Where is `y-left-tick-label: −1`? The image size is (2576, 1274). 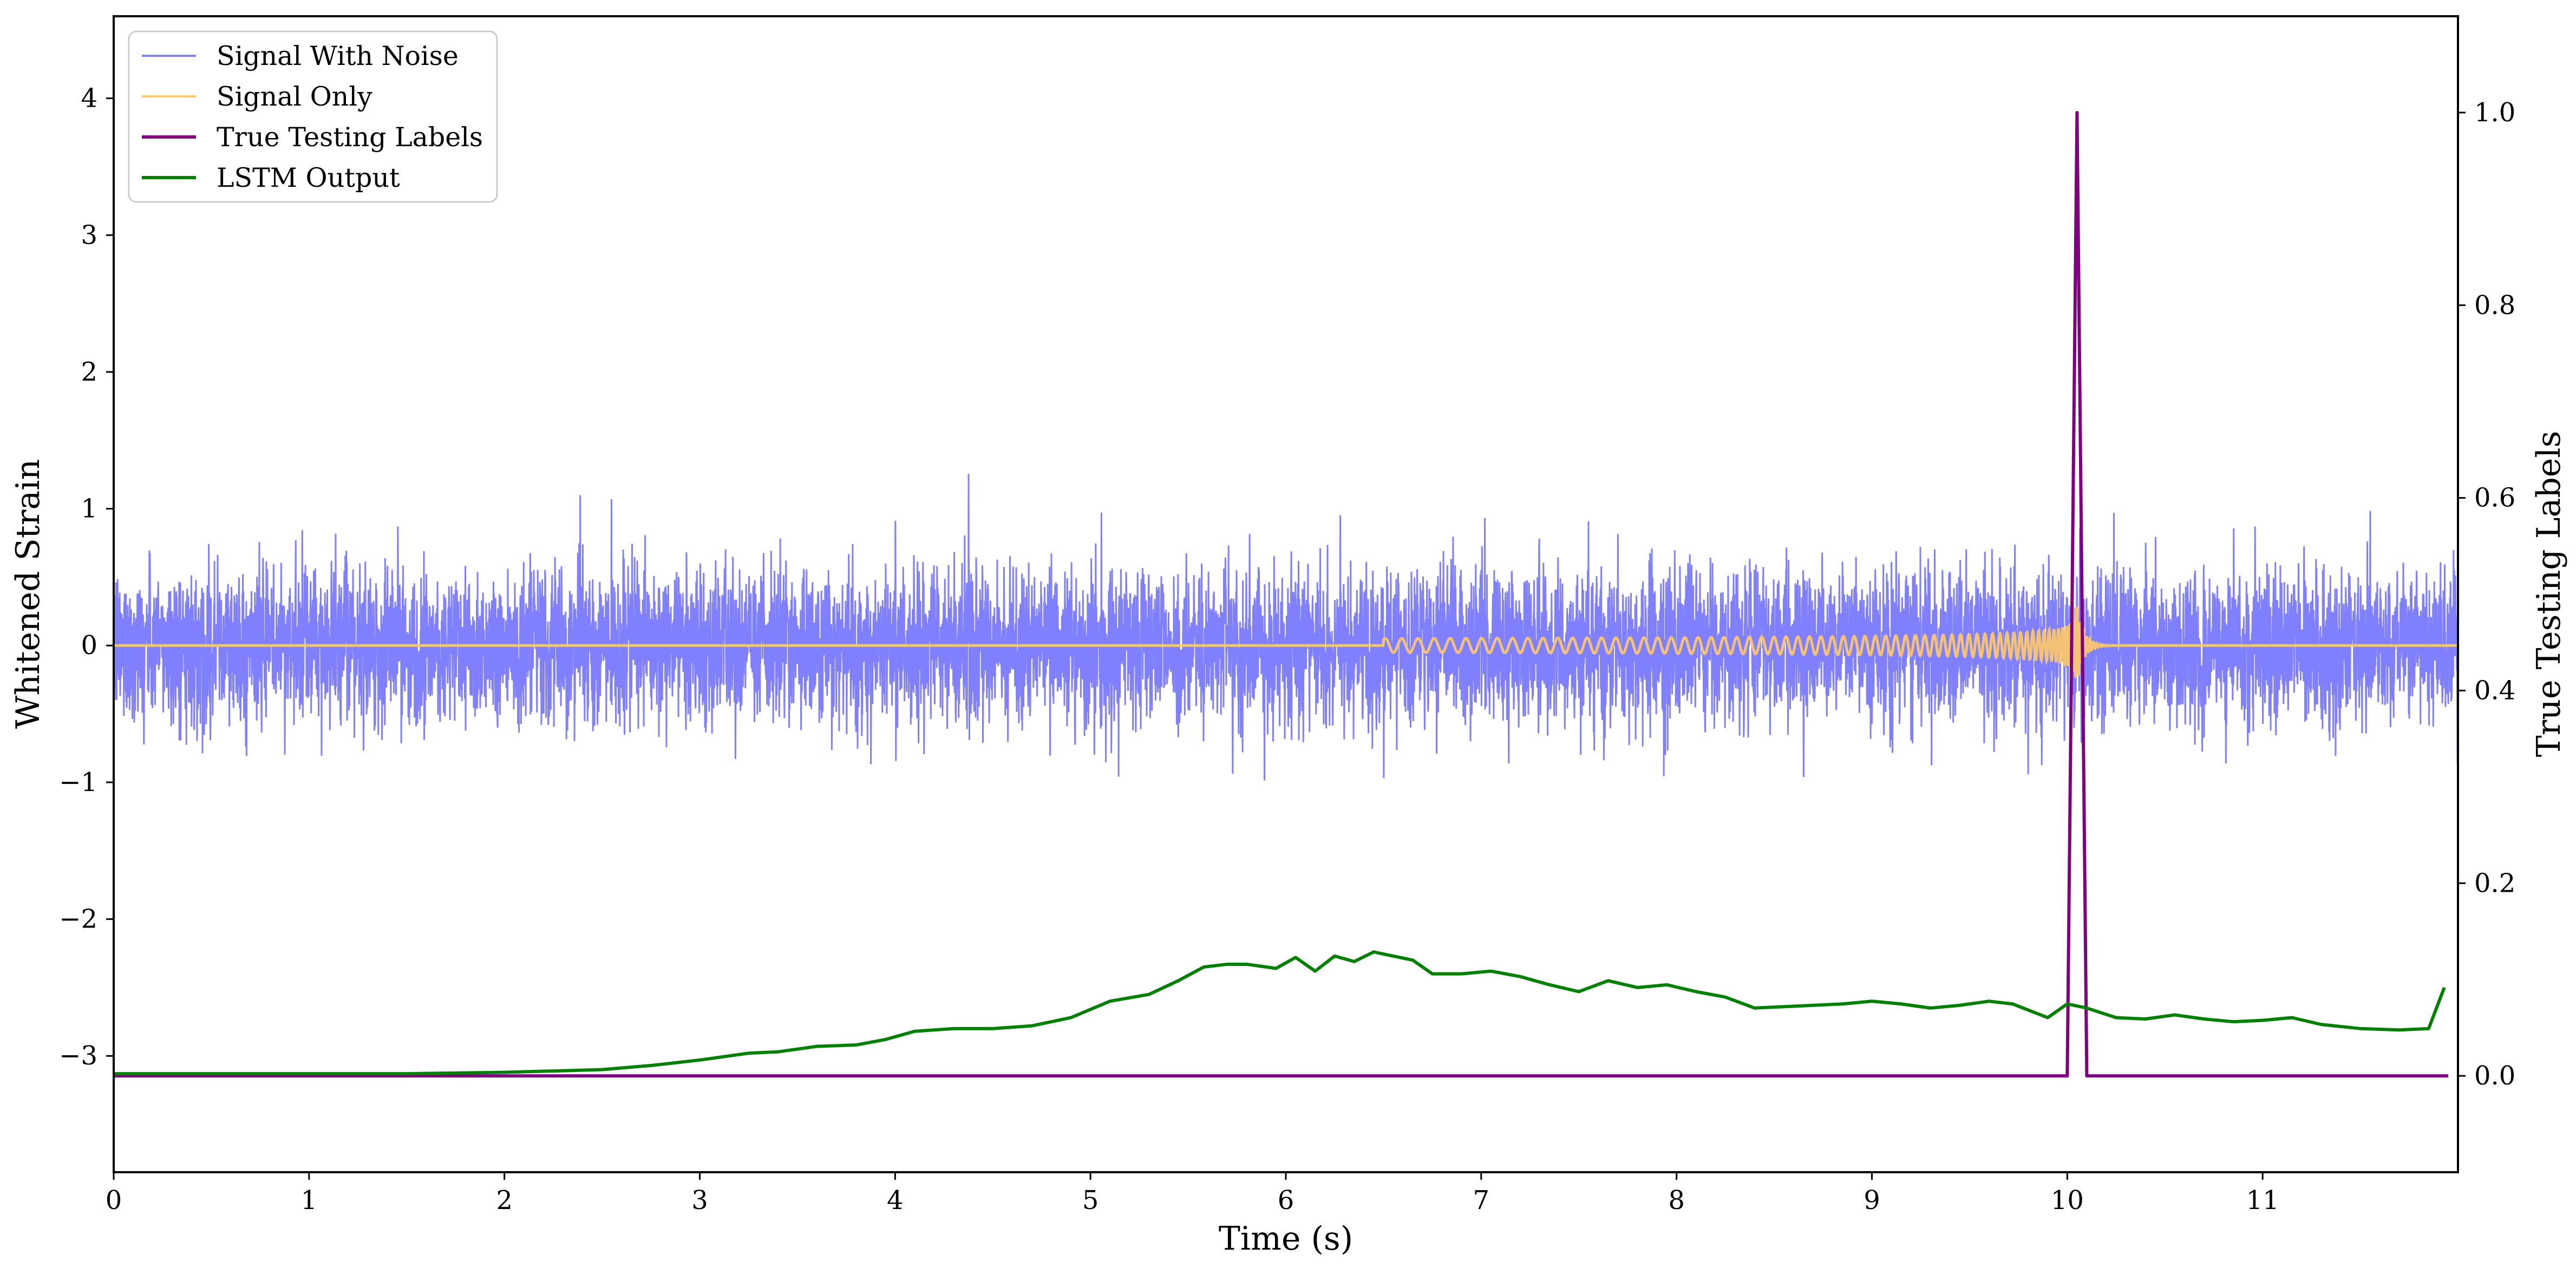
y-left-tick-label: −1 is located at coordinates (78, 782).